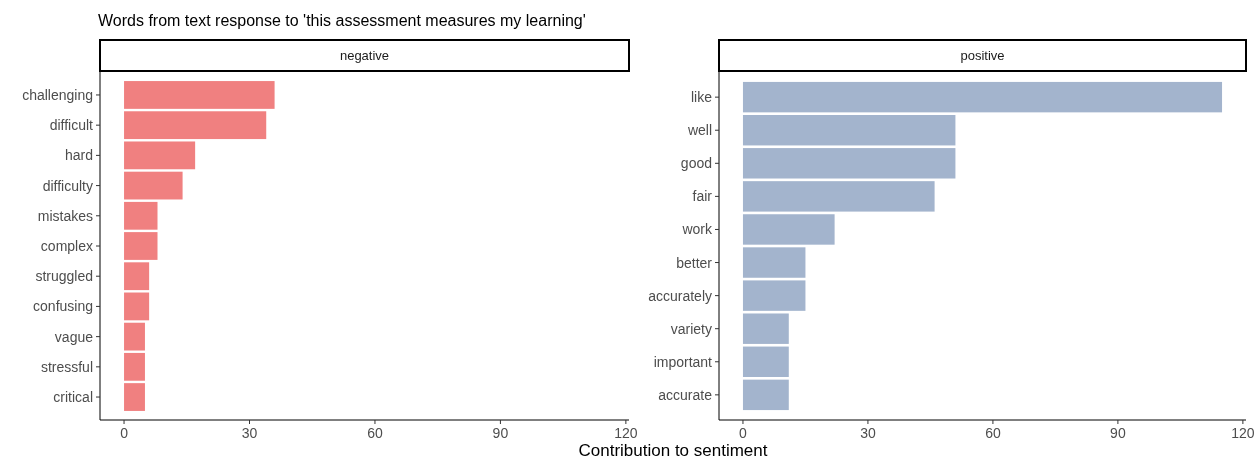 The image size is (1260, 463). I want to click on y-tick-label: struggled, so click(64, 276).